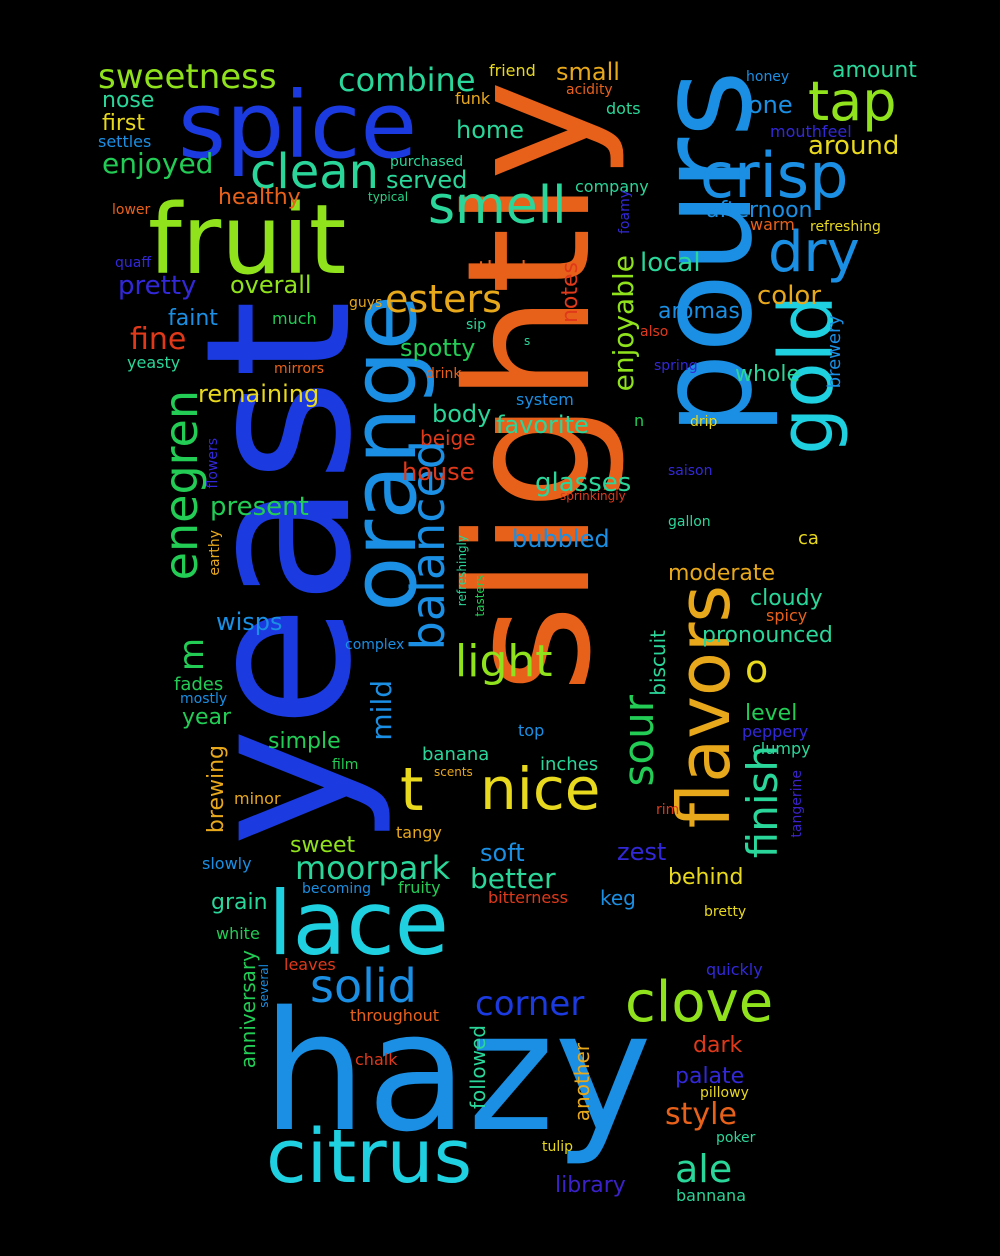 This screenshot has width=1000, height=1256. Describe the element at coordinates (542, 425) in the screenshot. I see `word-favorite: favorite` at that location.